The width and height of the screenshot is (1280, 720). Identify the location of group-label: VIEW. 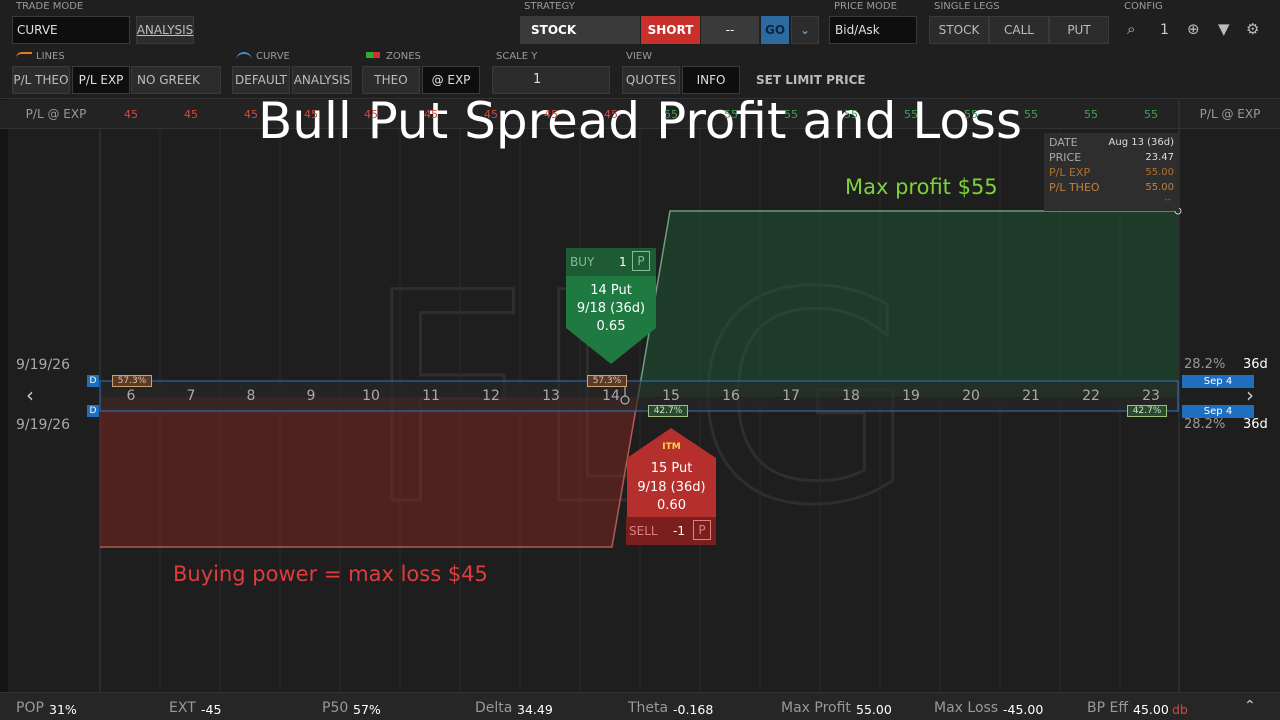
(639, 56).